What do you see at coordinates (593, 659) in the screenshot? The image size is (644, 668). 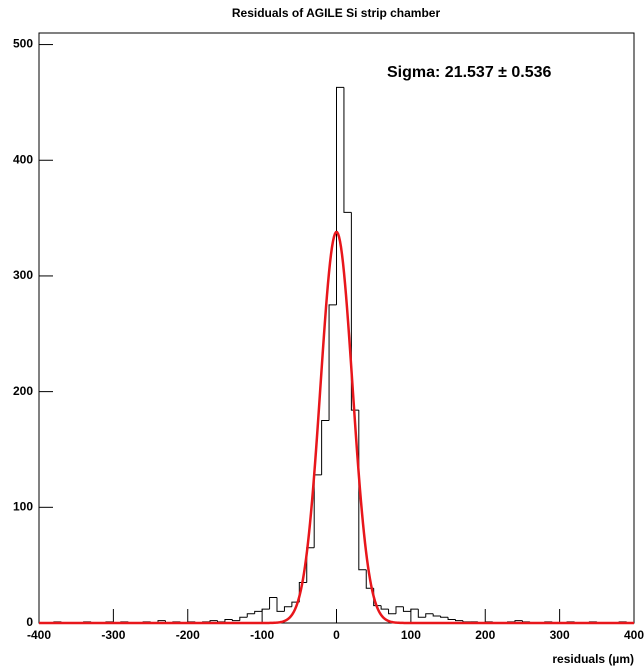 I see `x-axis-label: residuals (µm)` at bounding box center [593, 659].